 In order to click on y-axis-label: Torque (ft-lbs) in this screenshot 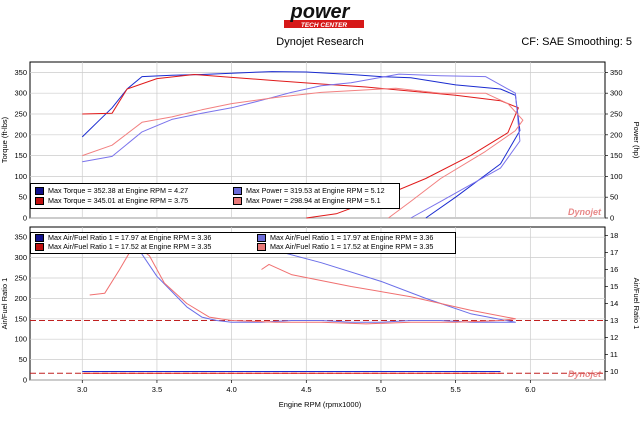, I will do `click(4, 139)`.